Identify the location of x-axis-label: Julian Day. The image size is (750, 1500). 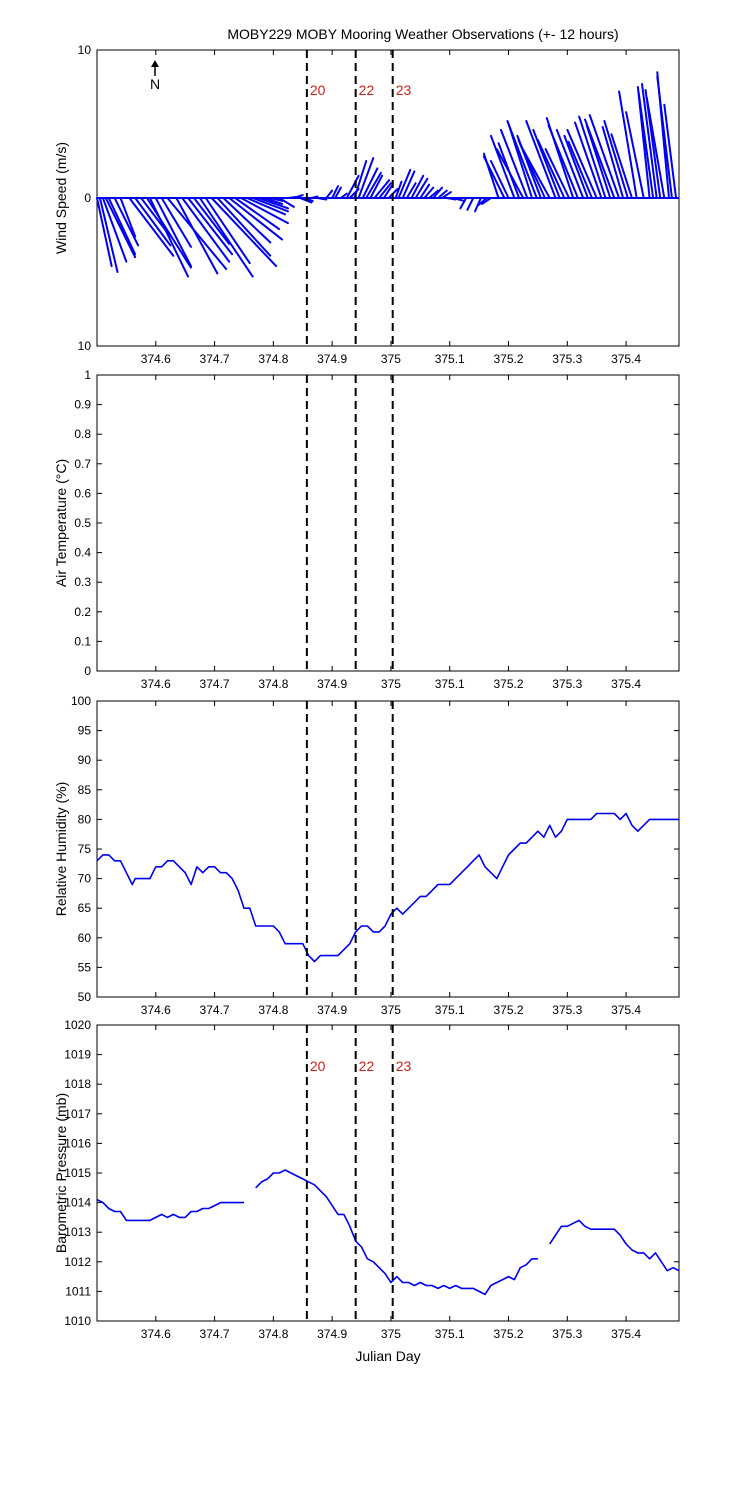
(387, 1356).